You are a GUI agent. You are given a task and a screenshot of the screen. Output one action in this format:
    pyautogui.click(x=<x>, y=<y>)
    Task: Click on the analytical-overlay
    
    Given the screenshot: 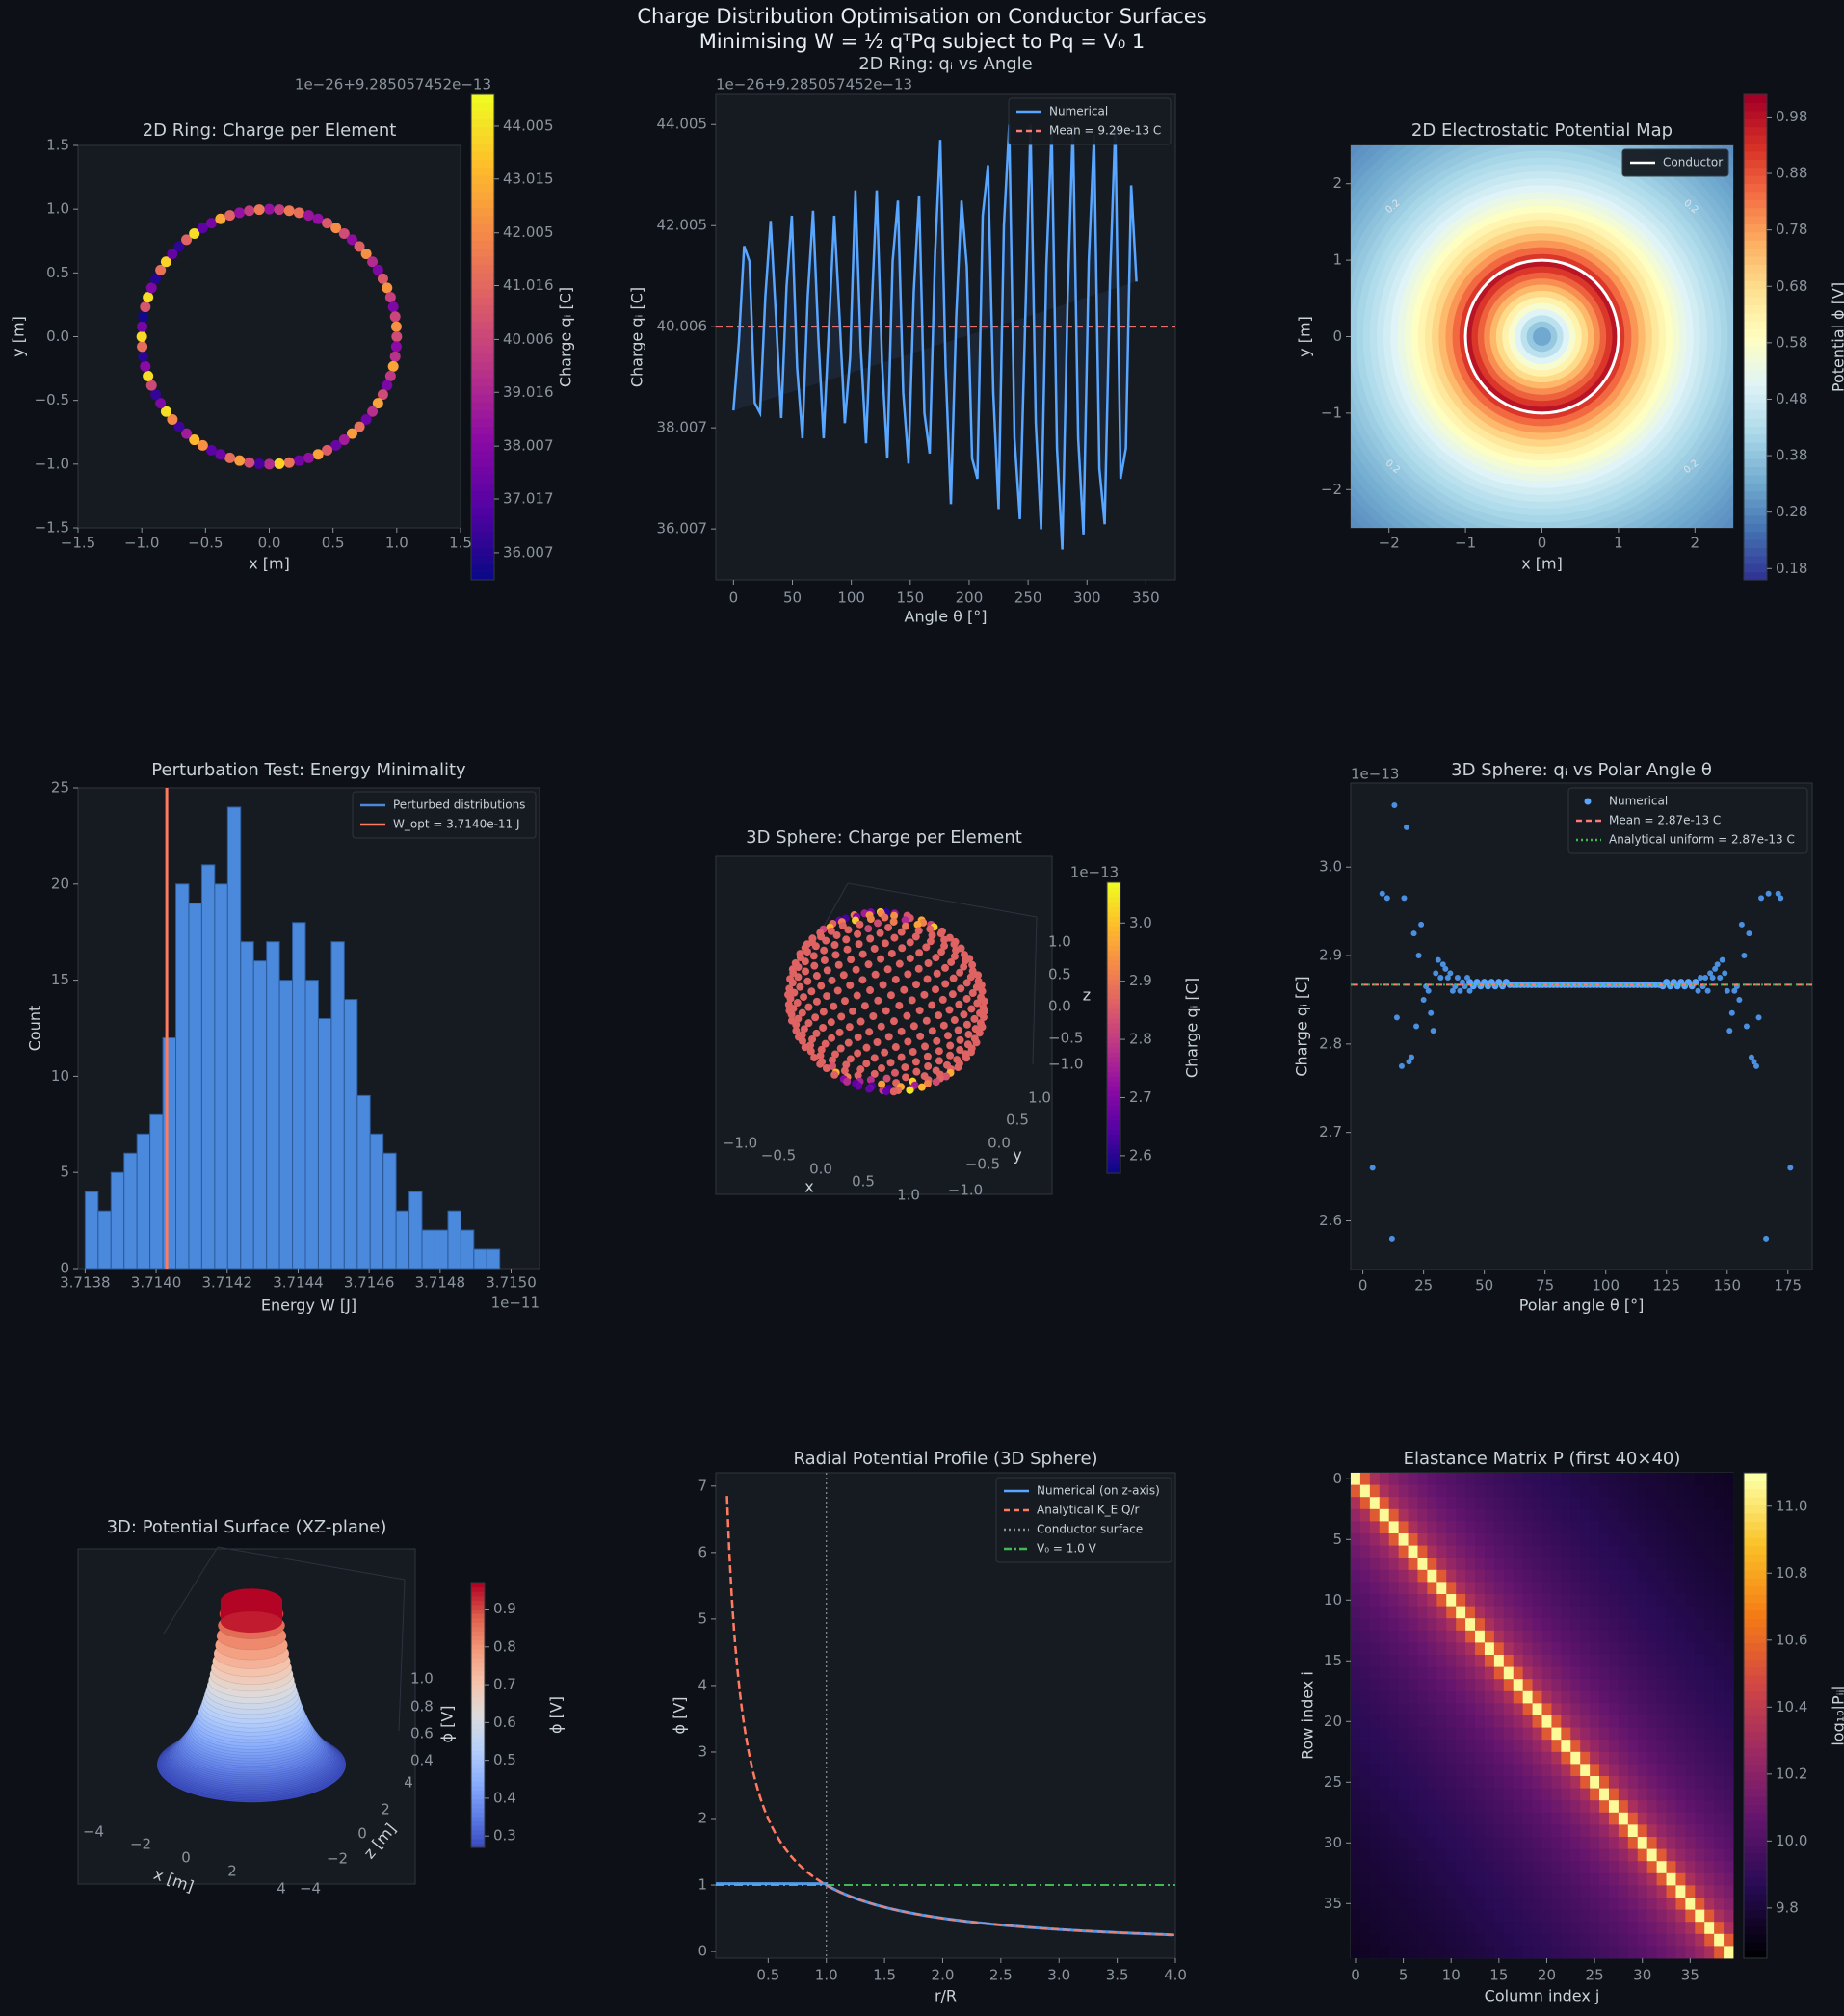 What is the action you would take?
    pyautogui.click(x=950, y=1716)
    